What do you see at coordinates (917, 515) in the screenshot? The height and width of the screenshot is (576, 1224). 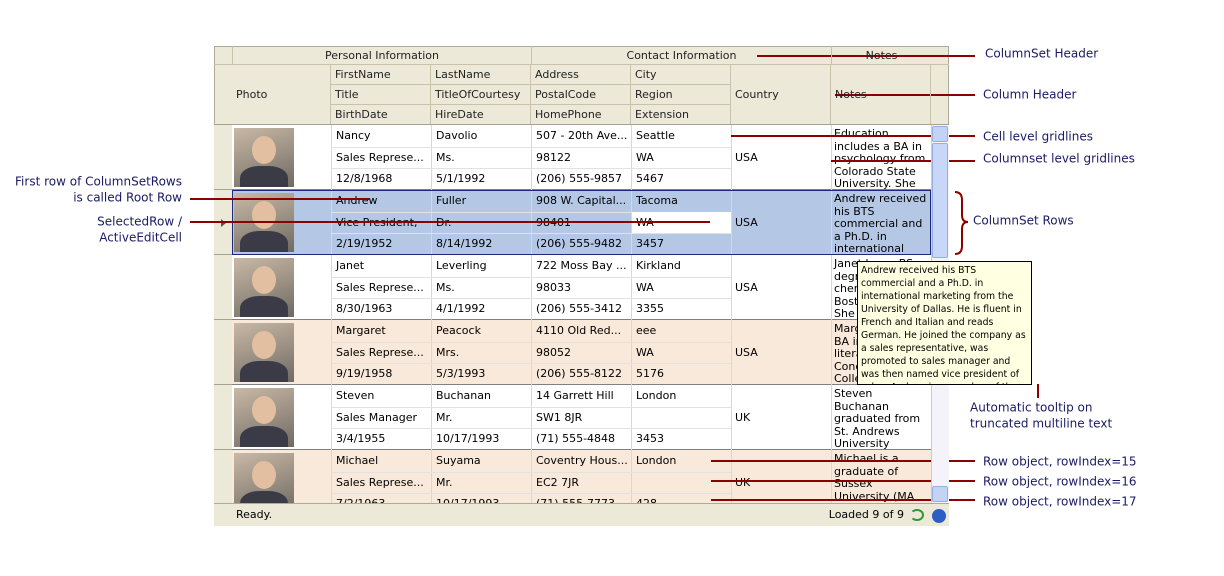 I see `refresh-icon` at bounding box center [917, 515].